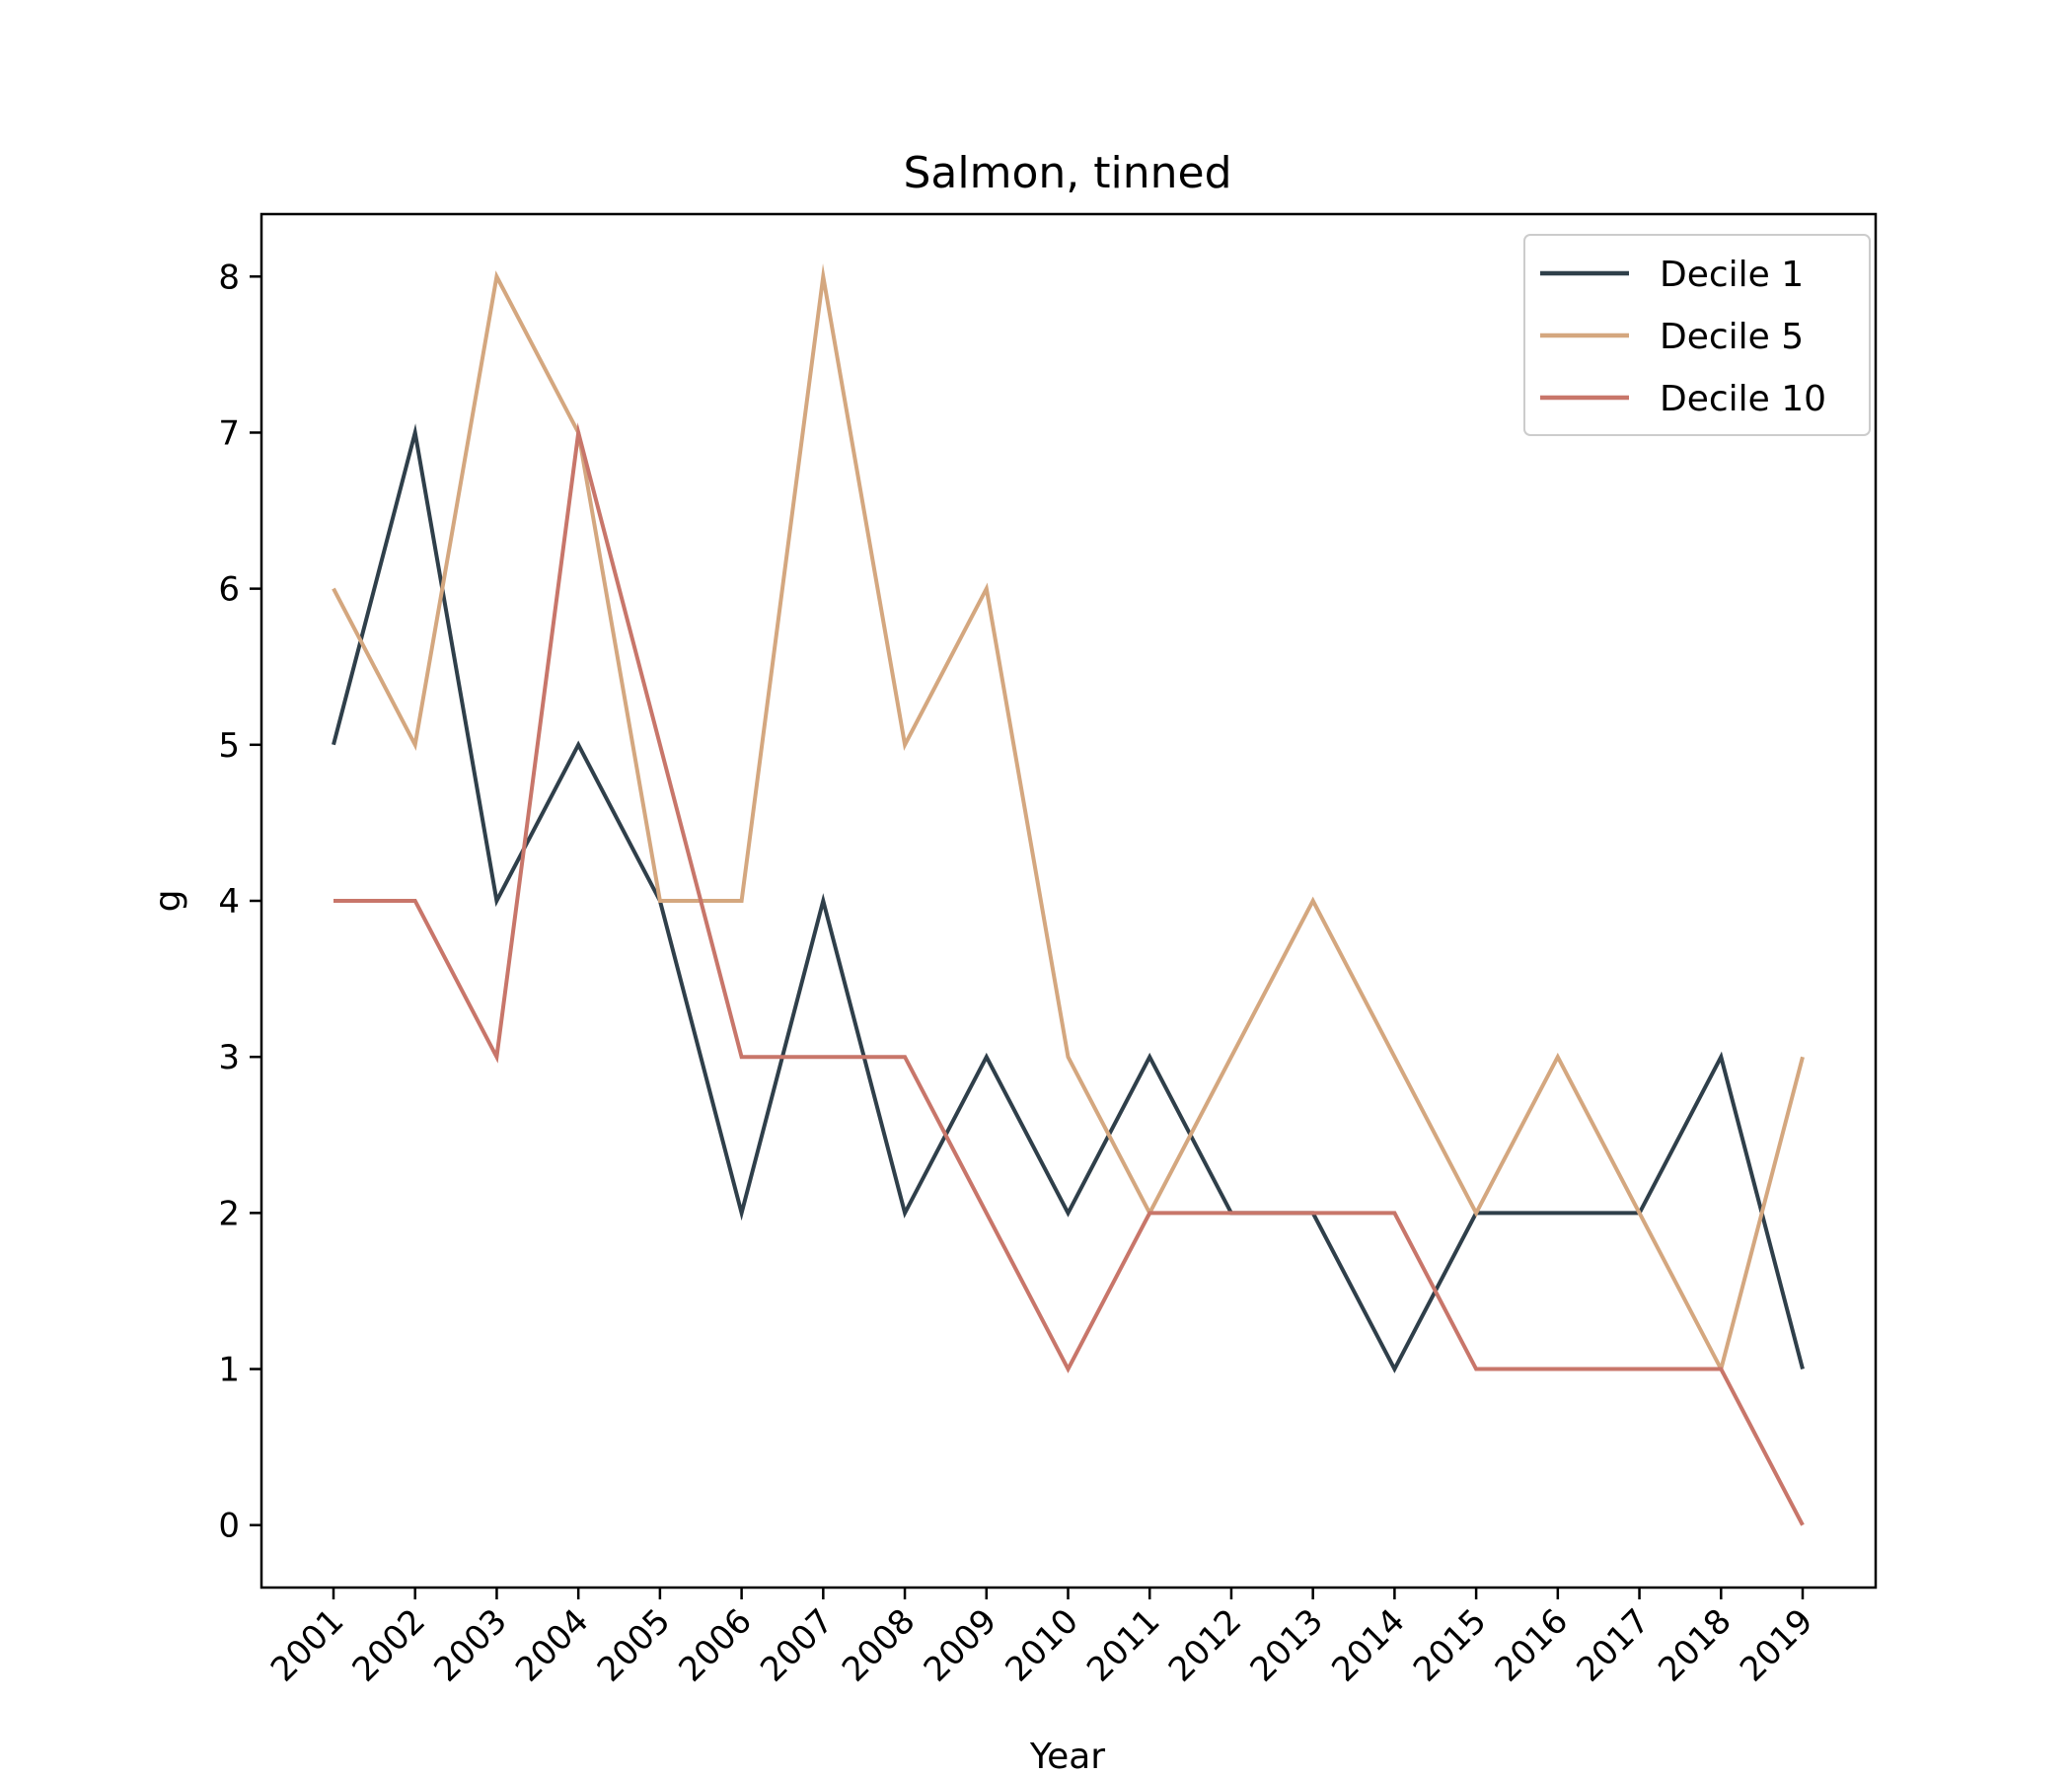  I want to click on legend-label: Decile 10, so click(1743, 399).